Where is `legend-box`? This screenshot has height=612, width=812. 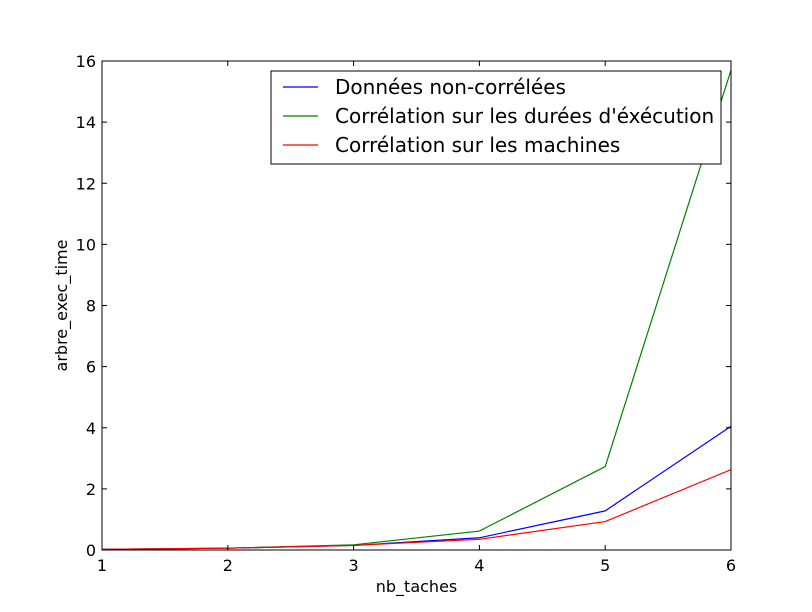 legend-box is located at coordinates (496, 117).